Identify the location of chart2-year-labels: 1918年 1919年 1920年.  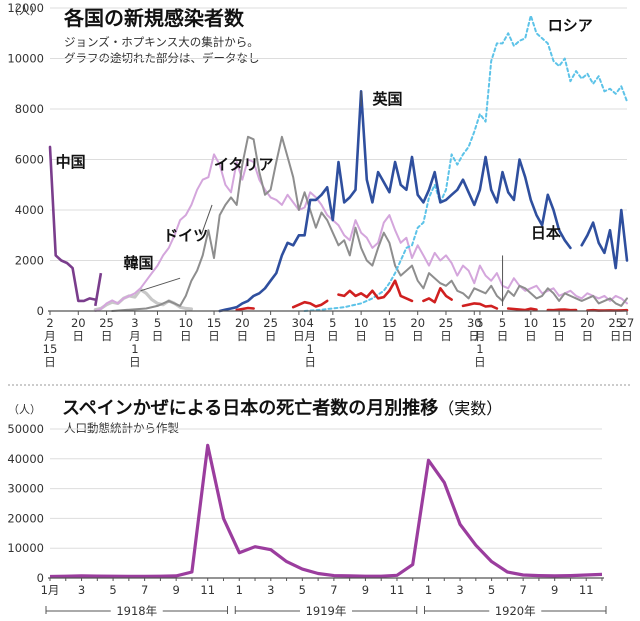
(326, 611).